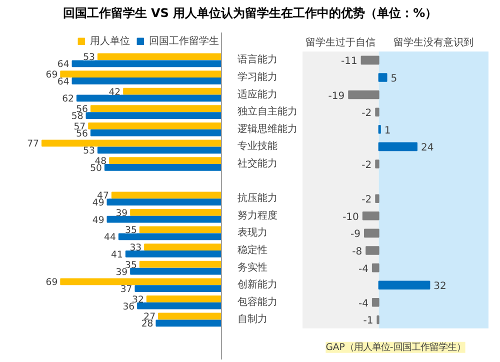  What do you see at coordinates (258, 302) in the screenshot?
I see `y-tick-label: 包容能力` at bounding box center [258, 302].